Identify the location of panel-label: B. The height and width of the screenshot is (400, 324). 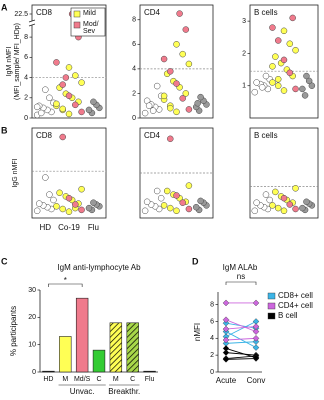
(4, 130).